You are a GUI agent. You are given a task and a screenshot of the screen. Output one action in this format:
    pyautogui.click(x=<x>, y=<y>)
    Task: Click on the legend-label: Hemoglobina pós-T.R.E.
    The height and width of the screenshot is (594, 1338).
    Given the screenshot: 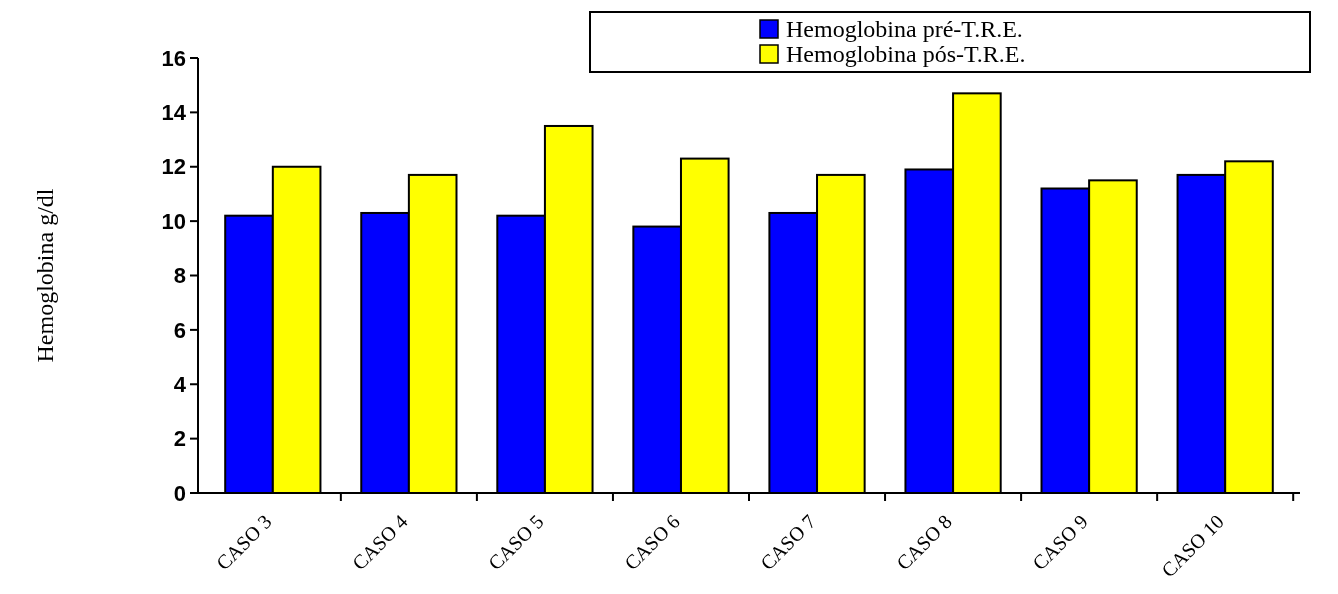 What is the action you would take?
    pyautogui.click(x=906, y=54)
    